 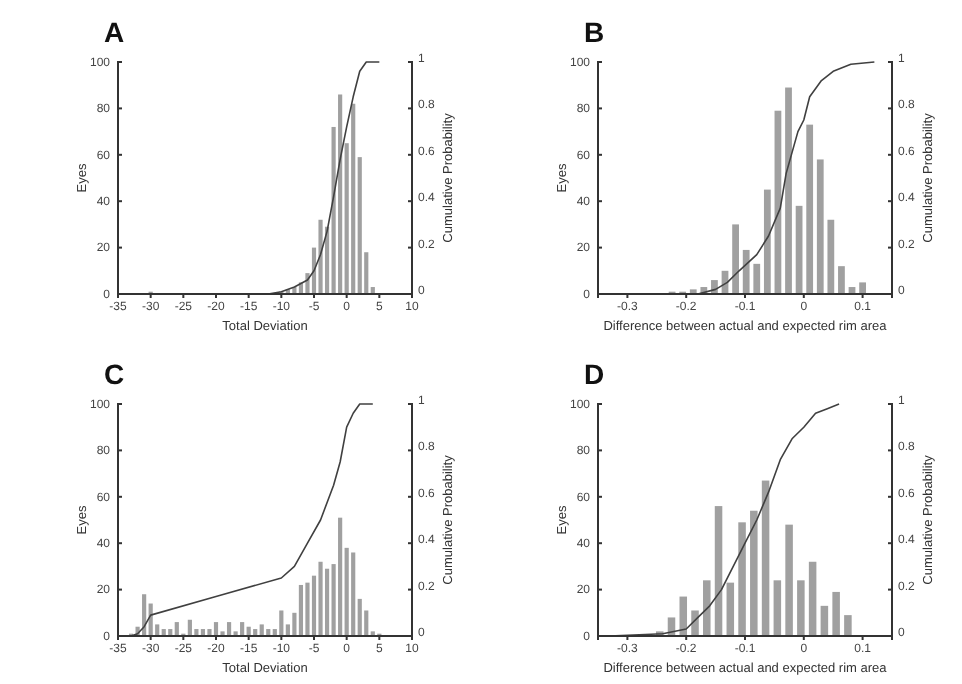 What do you see at coordinates (594, 32) in the screenshot?
I see `chart-title: B` at bounding box center [594, 32].